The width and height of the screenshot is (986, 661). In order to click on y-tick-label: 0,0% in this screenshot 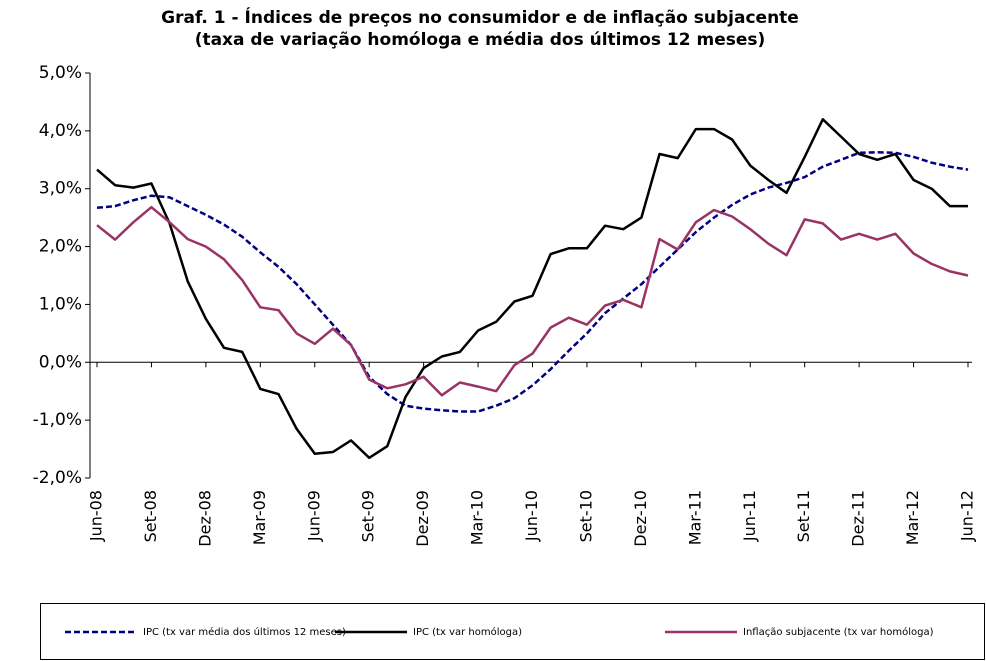, I will do `click(60, 362)`.